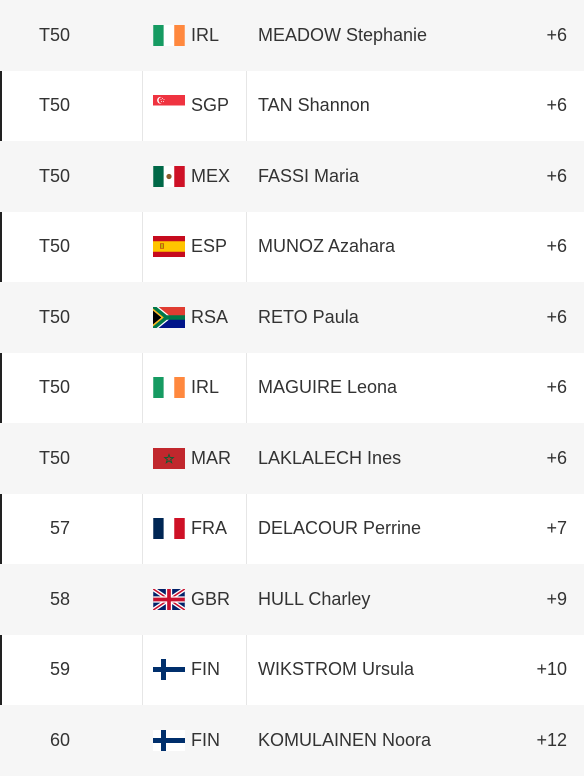  What do you see at coordinates (340, 528) in the screenshot?
I see `player-name: DELACOUR Perrine` at bounding box center [340, 528].